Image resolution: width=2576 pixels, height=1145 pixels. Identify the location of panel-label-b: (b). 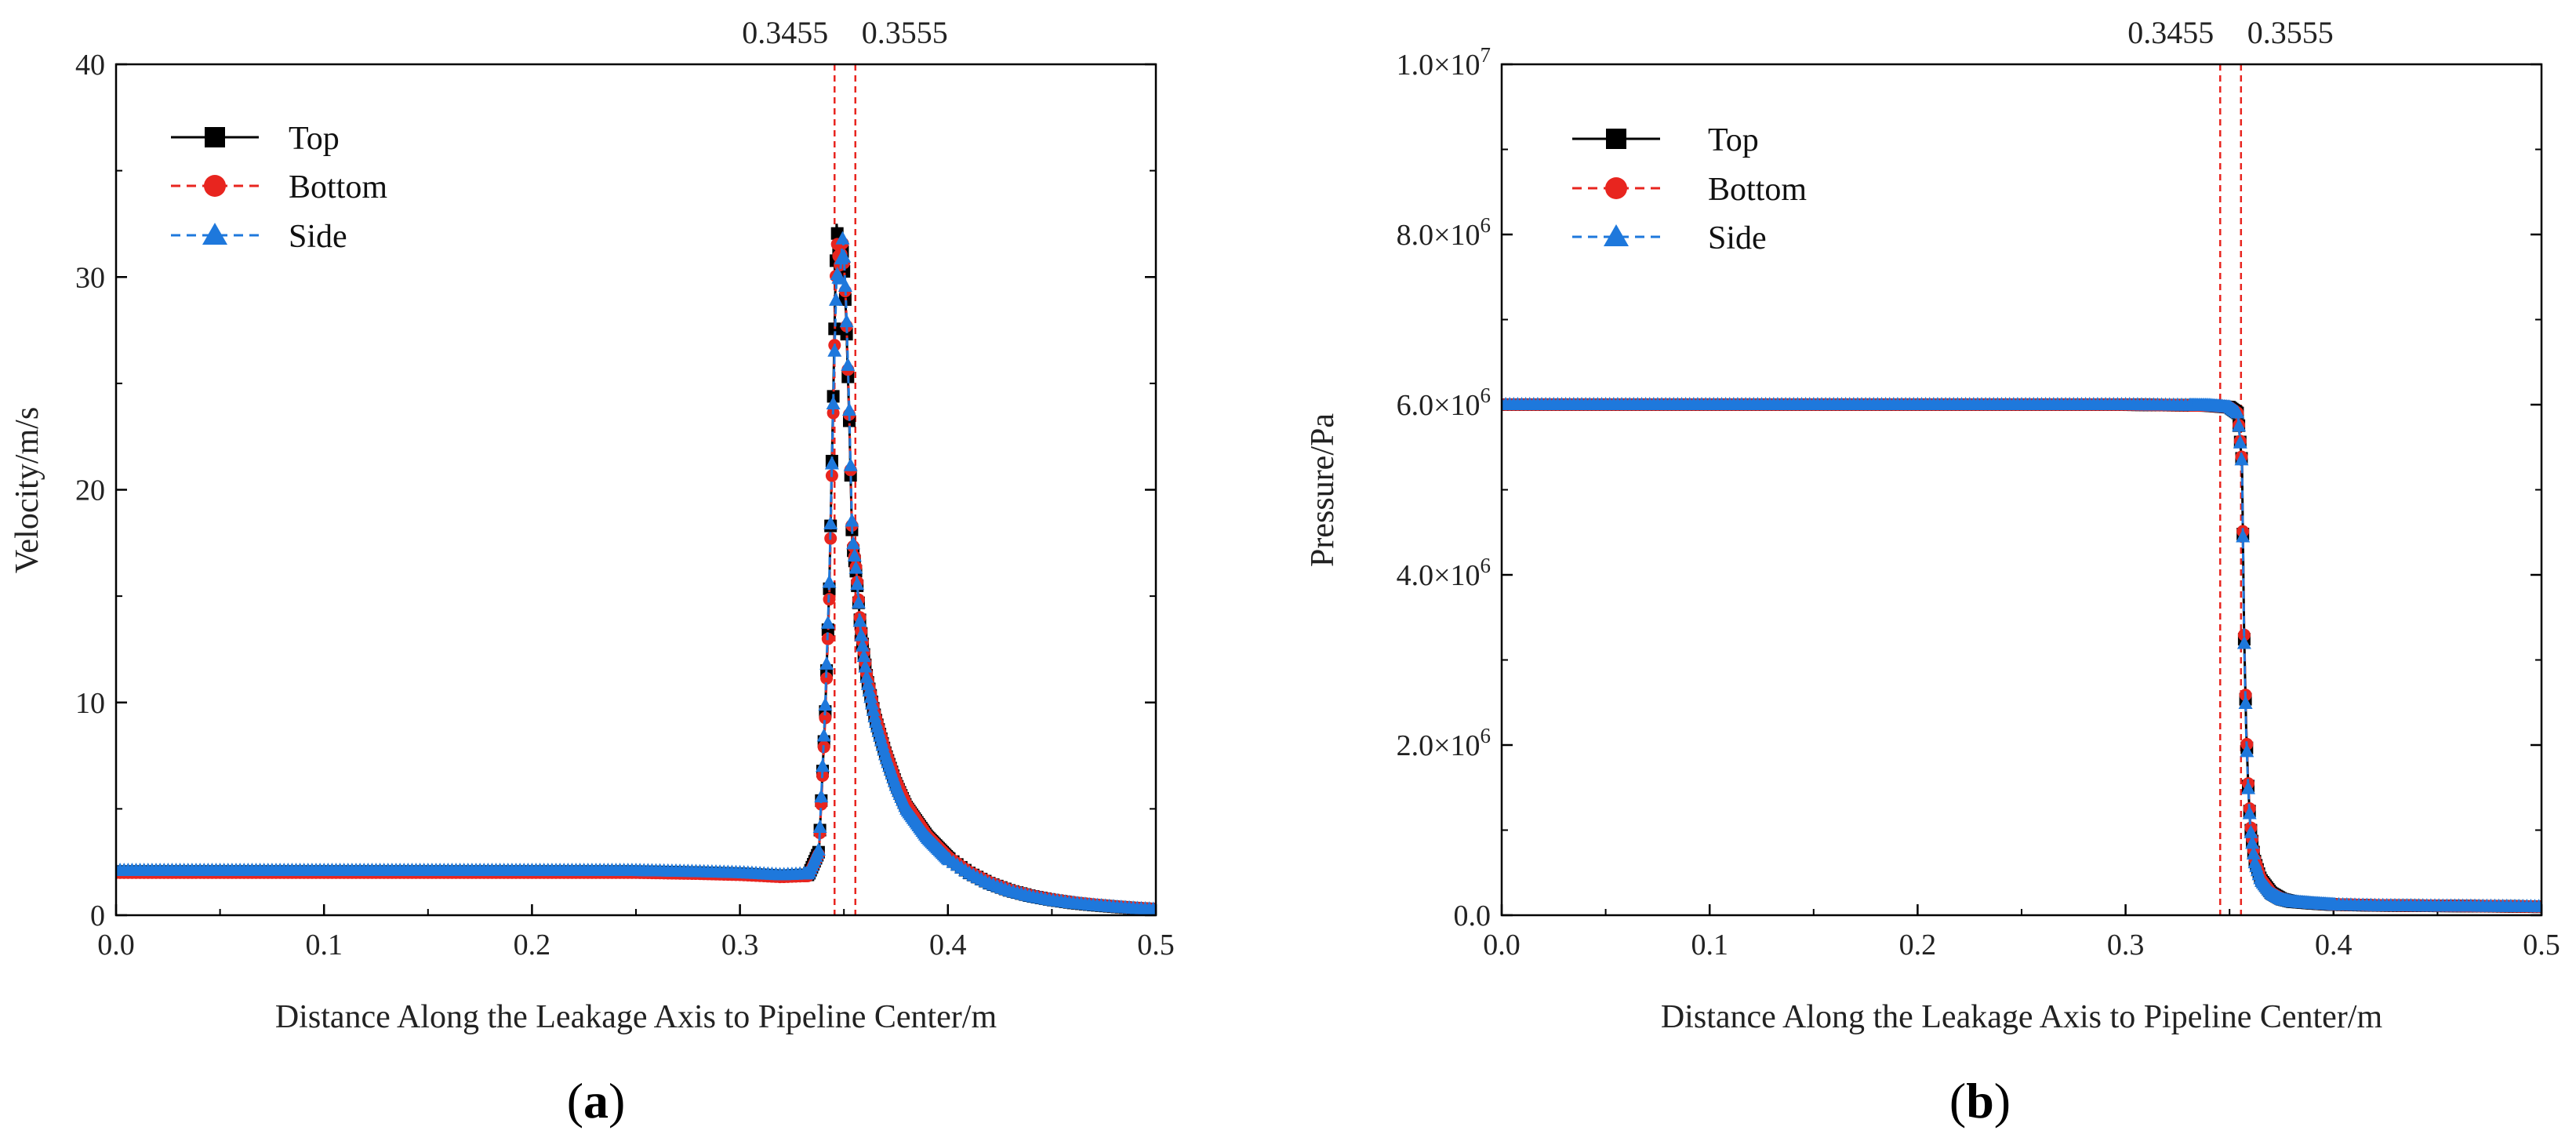
(1980, 1101).